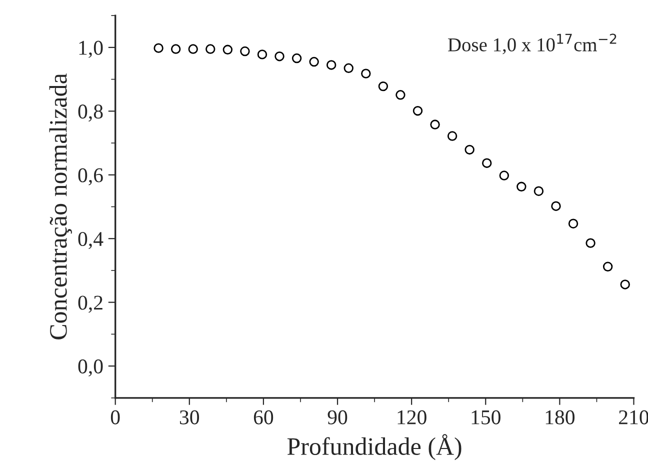 This screenshot has width=648, height=472. What do you see at coordinates (60, 206) in the screenshot?
I see `y-axis-title: Concentração normalizada` at bounding box center [60, 206].